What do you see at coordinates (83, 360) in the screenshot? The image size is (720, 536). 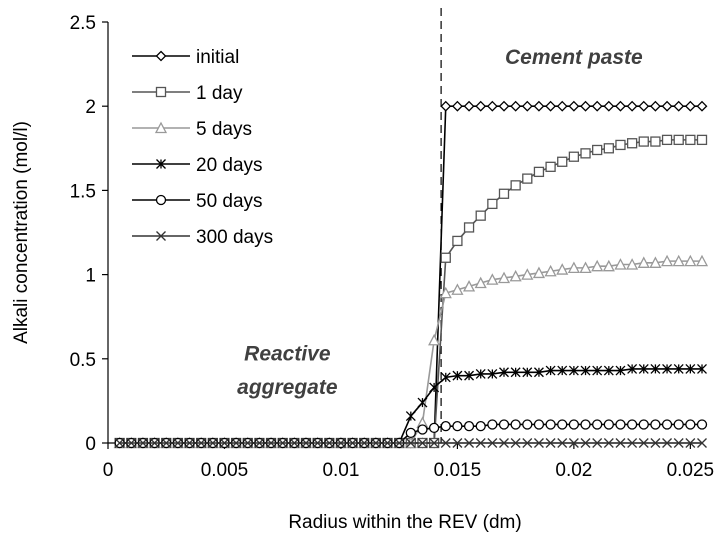 I see `y-tick-label: 0.5` at bounding box center [83, 360].